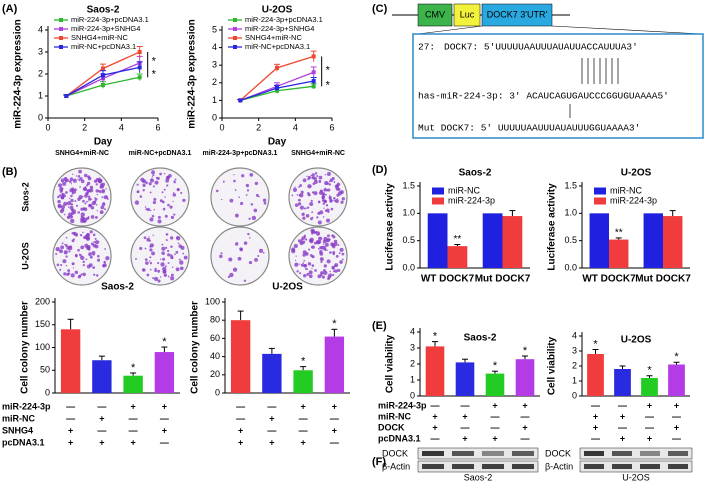 This screenshot has width=709, height=482. What do you see at coordinates (412, 395) in the screenshot?
I see `y-tick-label: 0` at bounding box center [412, 395].